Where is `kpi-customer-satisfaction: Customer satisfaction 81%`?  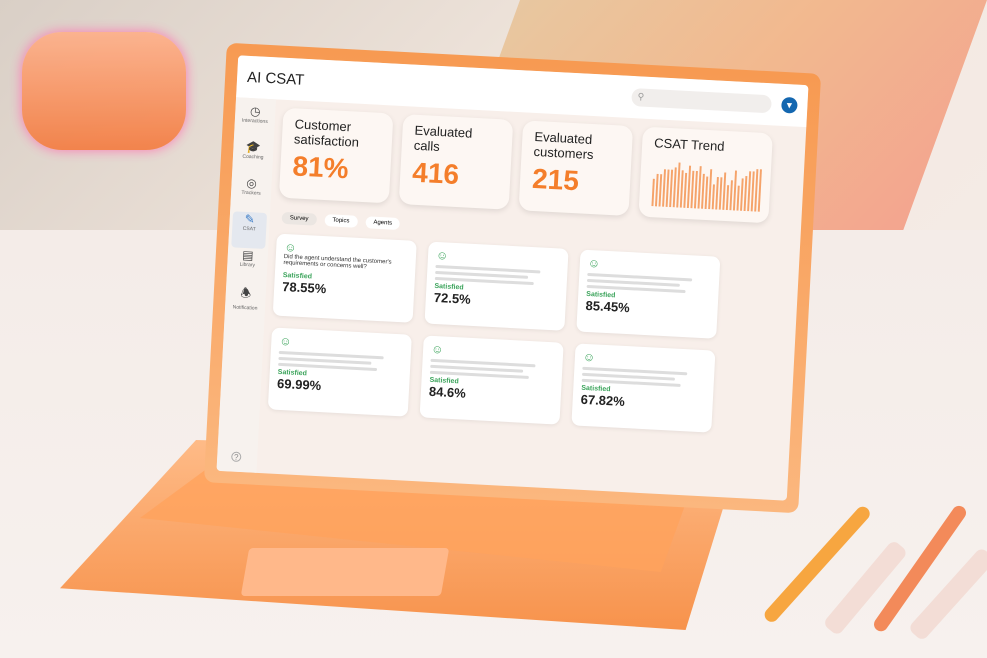 kpi-customer-satisfaction: Customer satisfaction 81% is located at coordinates (336, 155).